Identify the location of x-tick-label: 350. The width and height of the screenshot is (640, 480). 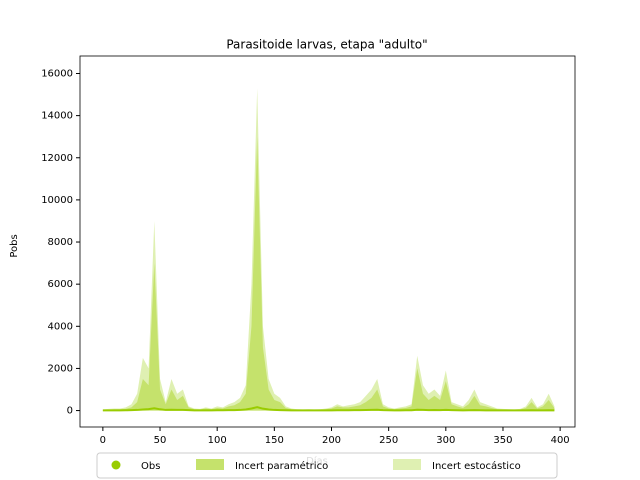
(502, 440).